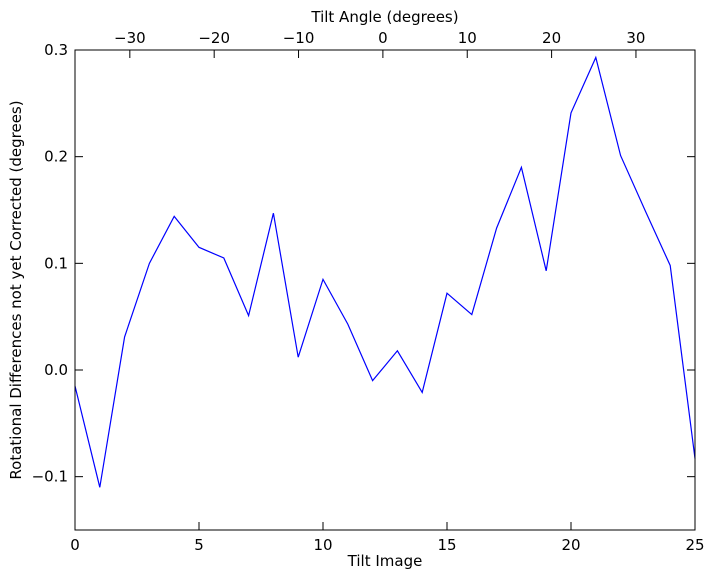 The height and width of the screenshot is (579, 713). Describe the element at coordinates (199, 545) in the screenshot. I see `x-tick-label: 5` at that location.